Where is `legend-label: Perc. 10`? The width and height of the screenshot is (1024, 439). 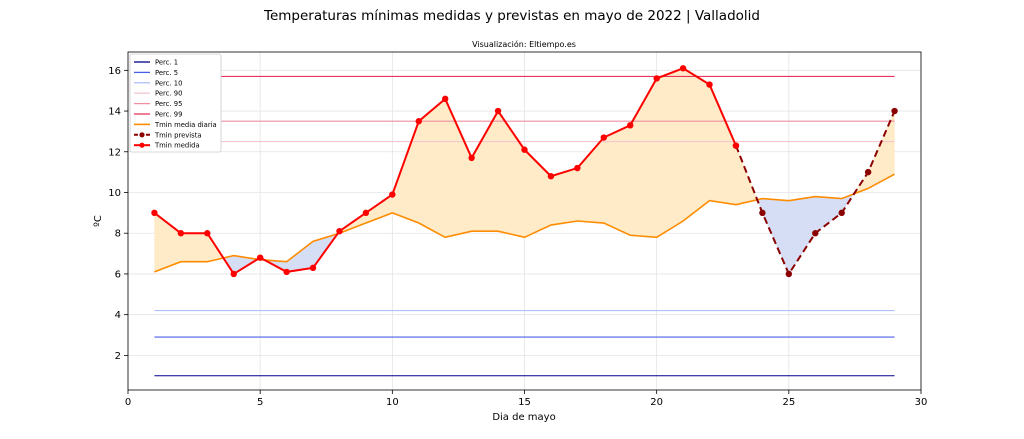
legend-label: Perc. 10 is located at coordinates (168, 83).